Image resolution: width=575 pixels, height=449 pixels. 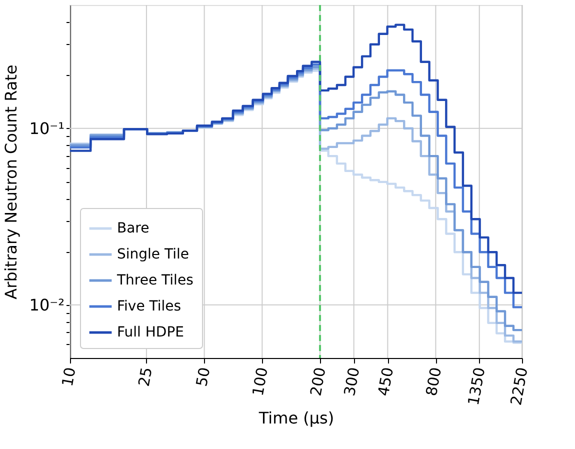 What do you see at coordinates (155, 280) in the screenshot?
I see `legend-label: Three Tiles` at bounding box center [155, 280].